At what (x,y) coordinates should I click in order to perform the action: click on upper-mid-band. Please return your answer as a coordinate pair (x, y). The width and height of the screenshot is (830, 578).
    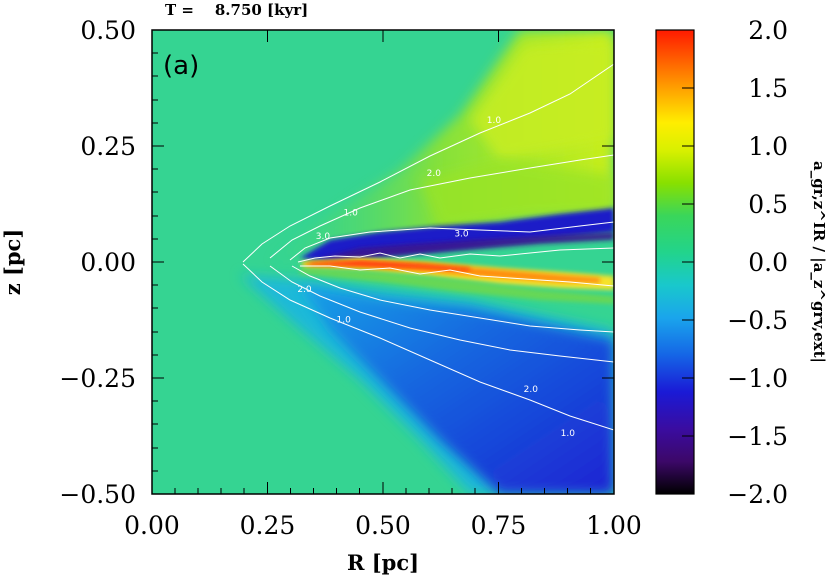
    Looking at the image, I should click on (517, 195).